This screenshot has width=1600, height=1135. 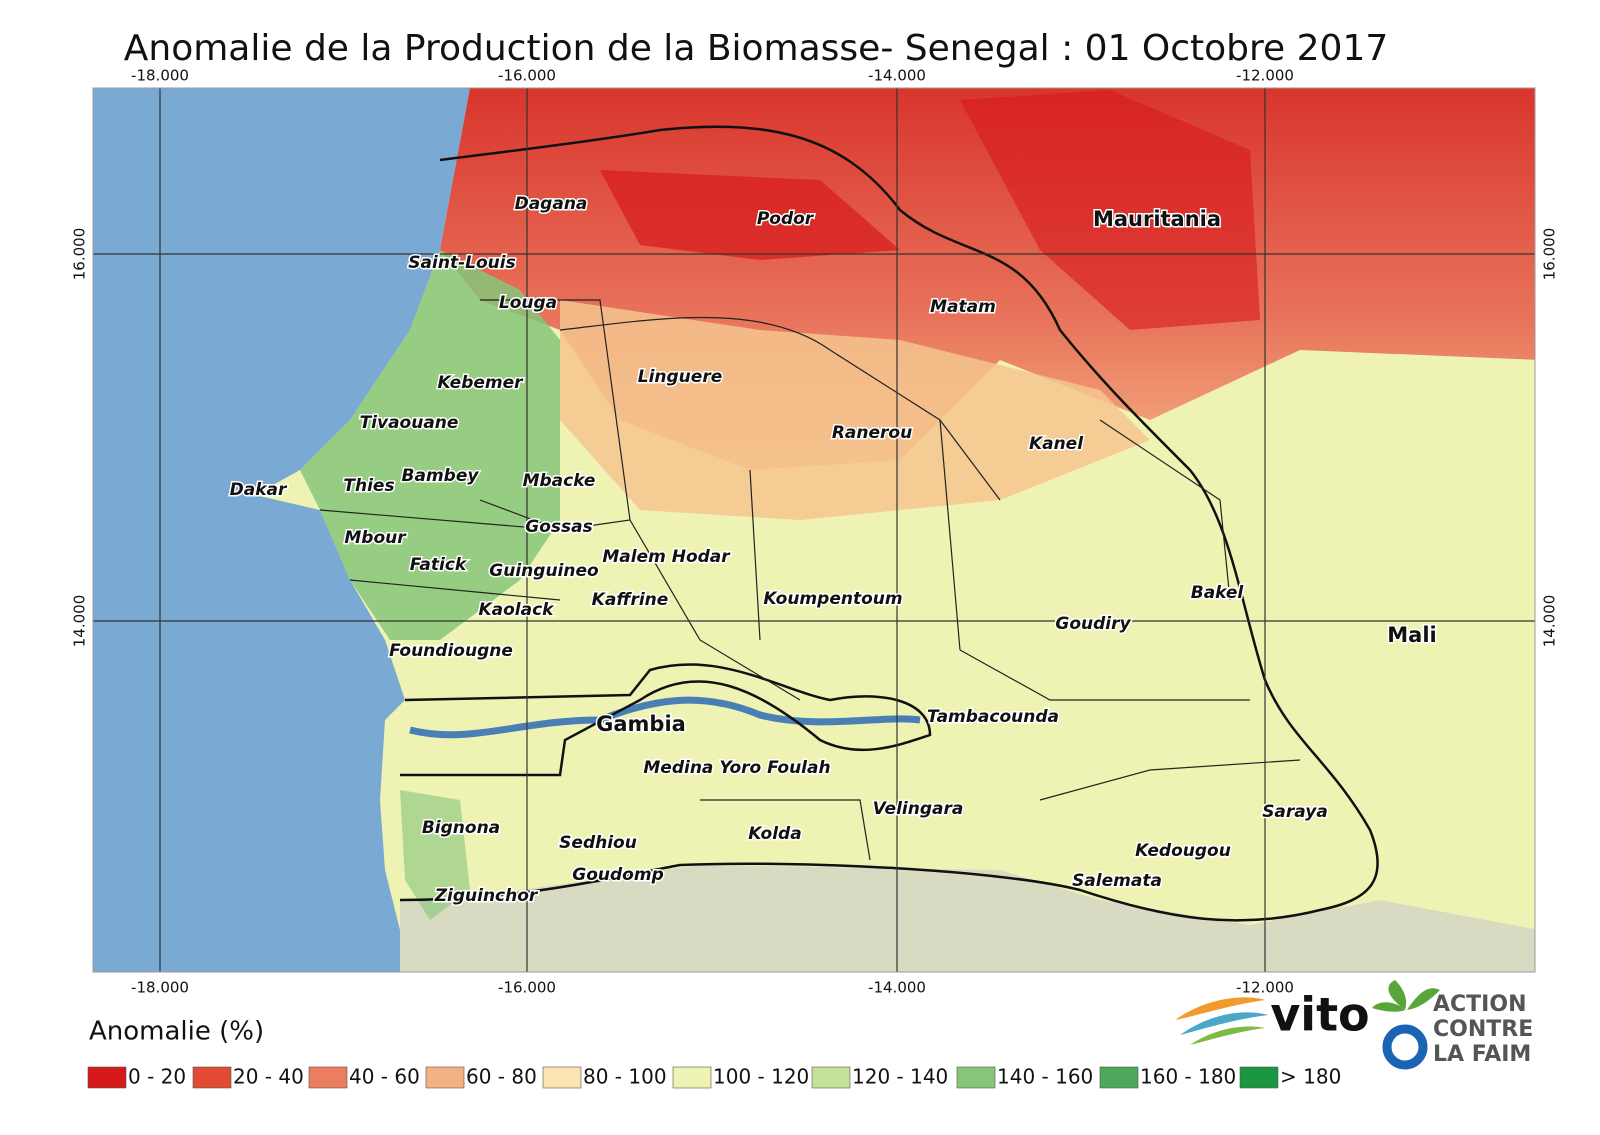 I want to click on legend-label: > 180, so click(x=1310, y=1077).